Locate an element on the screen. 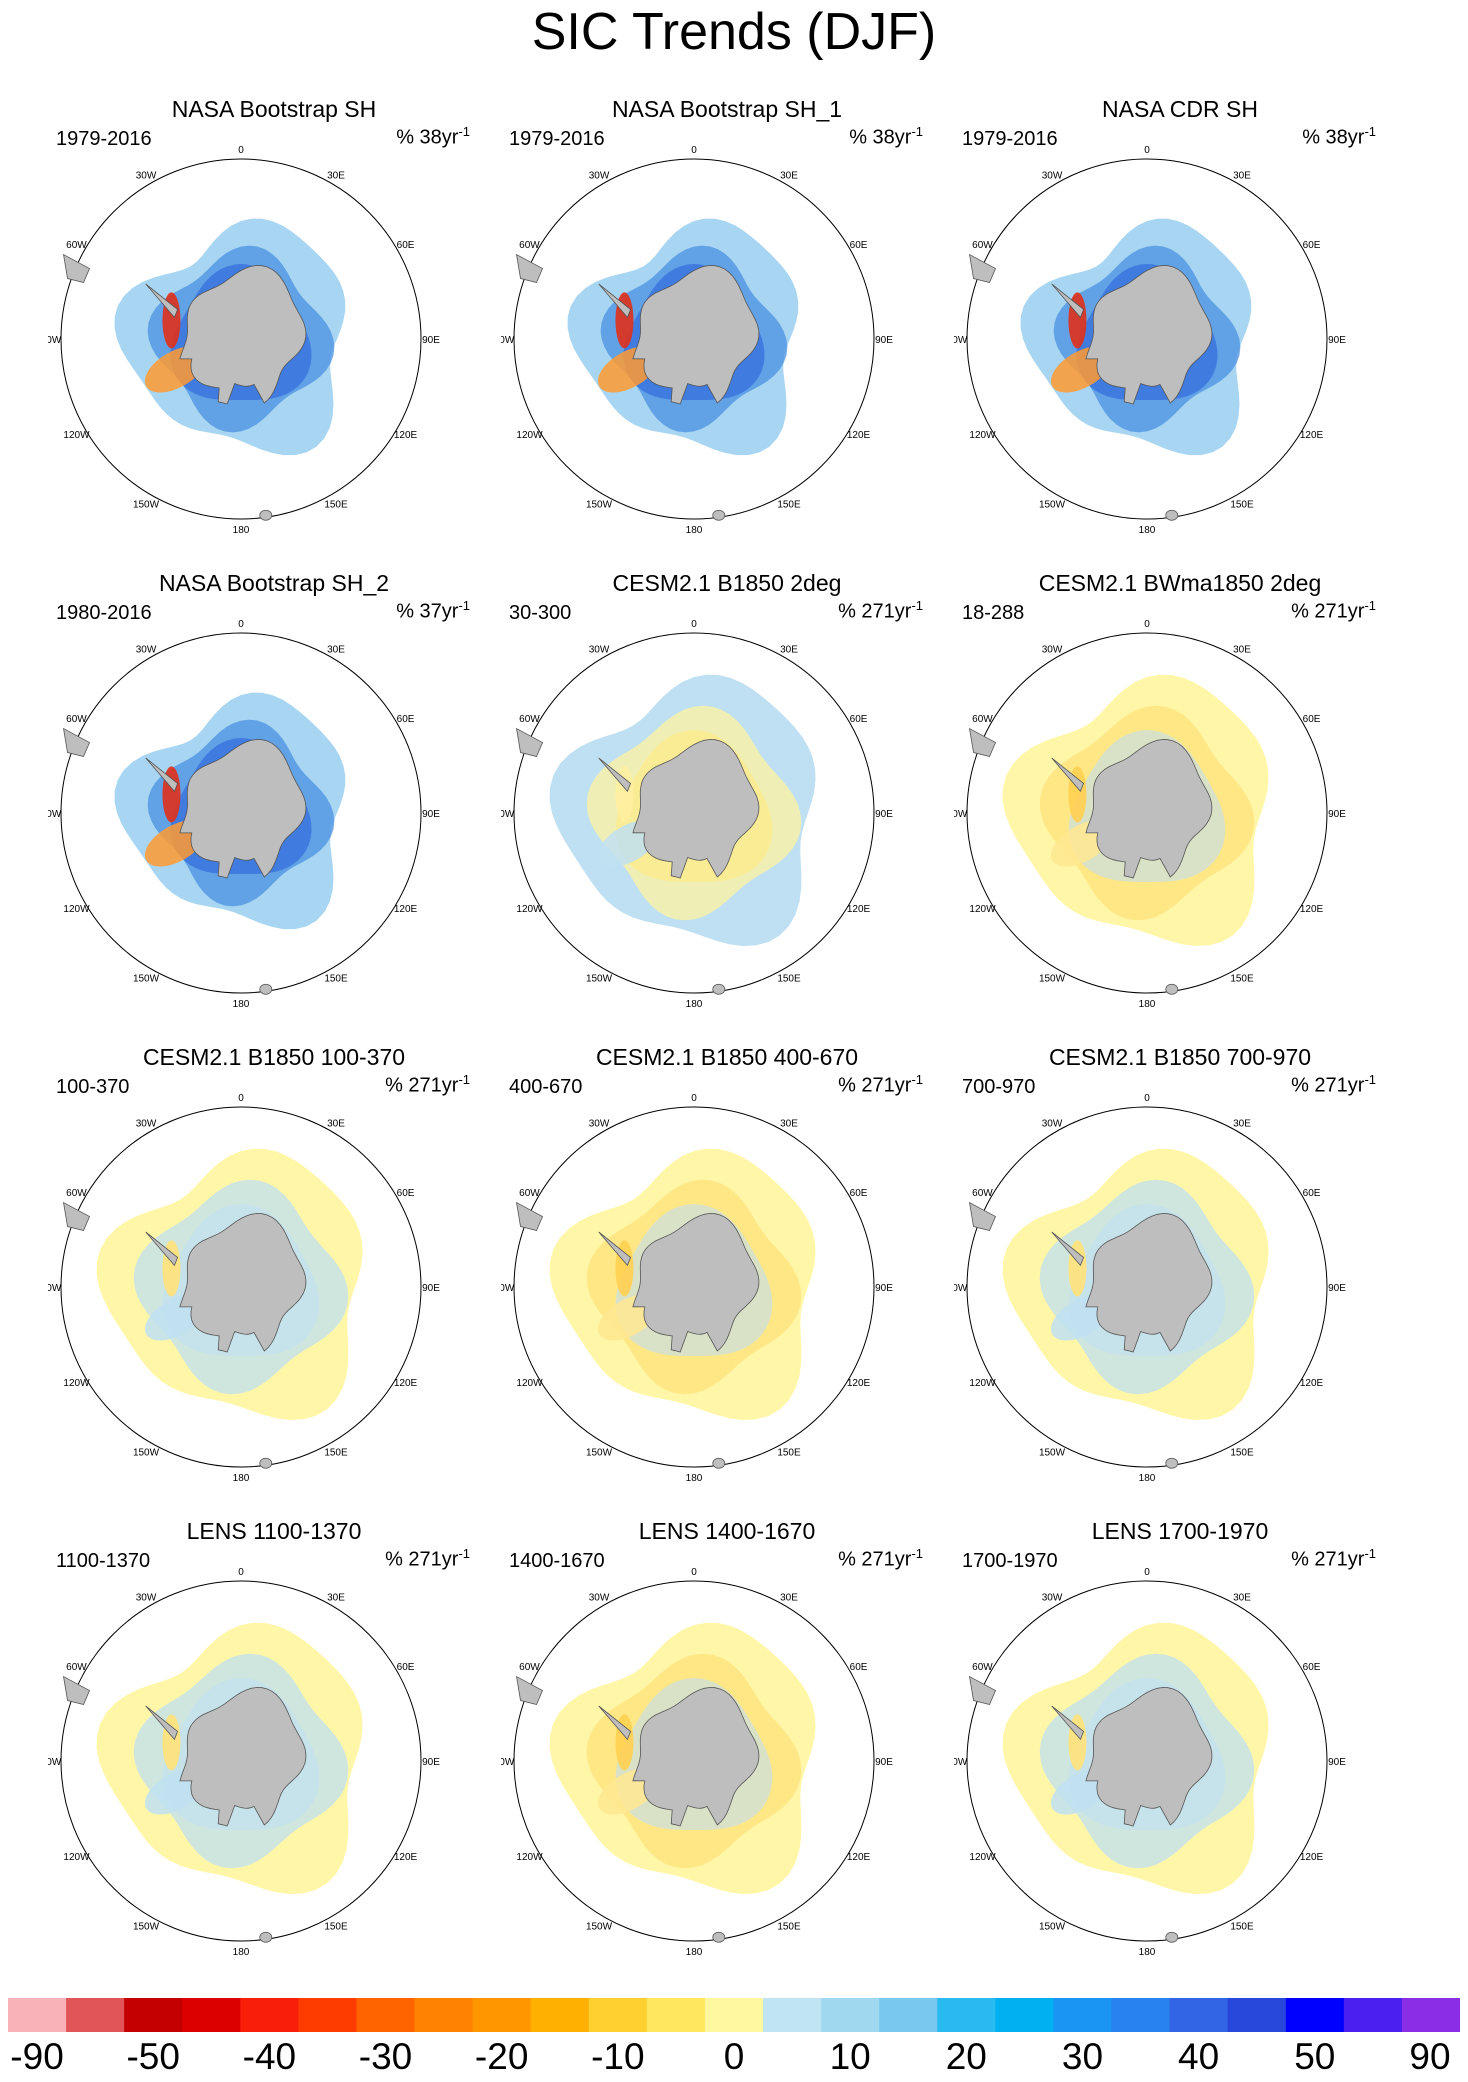 This screenshot has height=2082, width=1468. units-base: % 38yr is located at coordinates (880, 137).